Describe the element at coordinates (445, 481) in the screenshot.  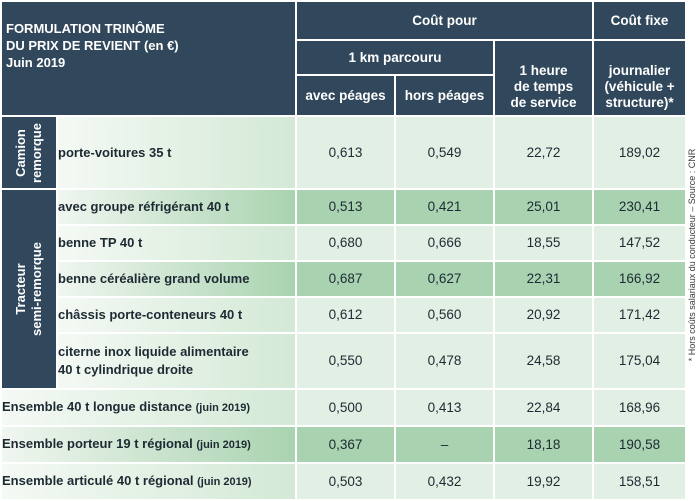
I see `cell-hors-peages: 0,432` at that location.